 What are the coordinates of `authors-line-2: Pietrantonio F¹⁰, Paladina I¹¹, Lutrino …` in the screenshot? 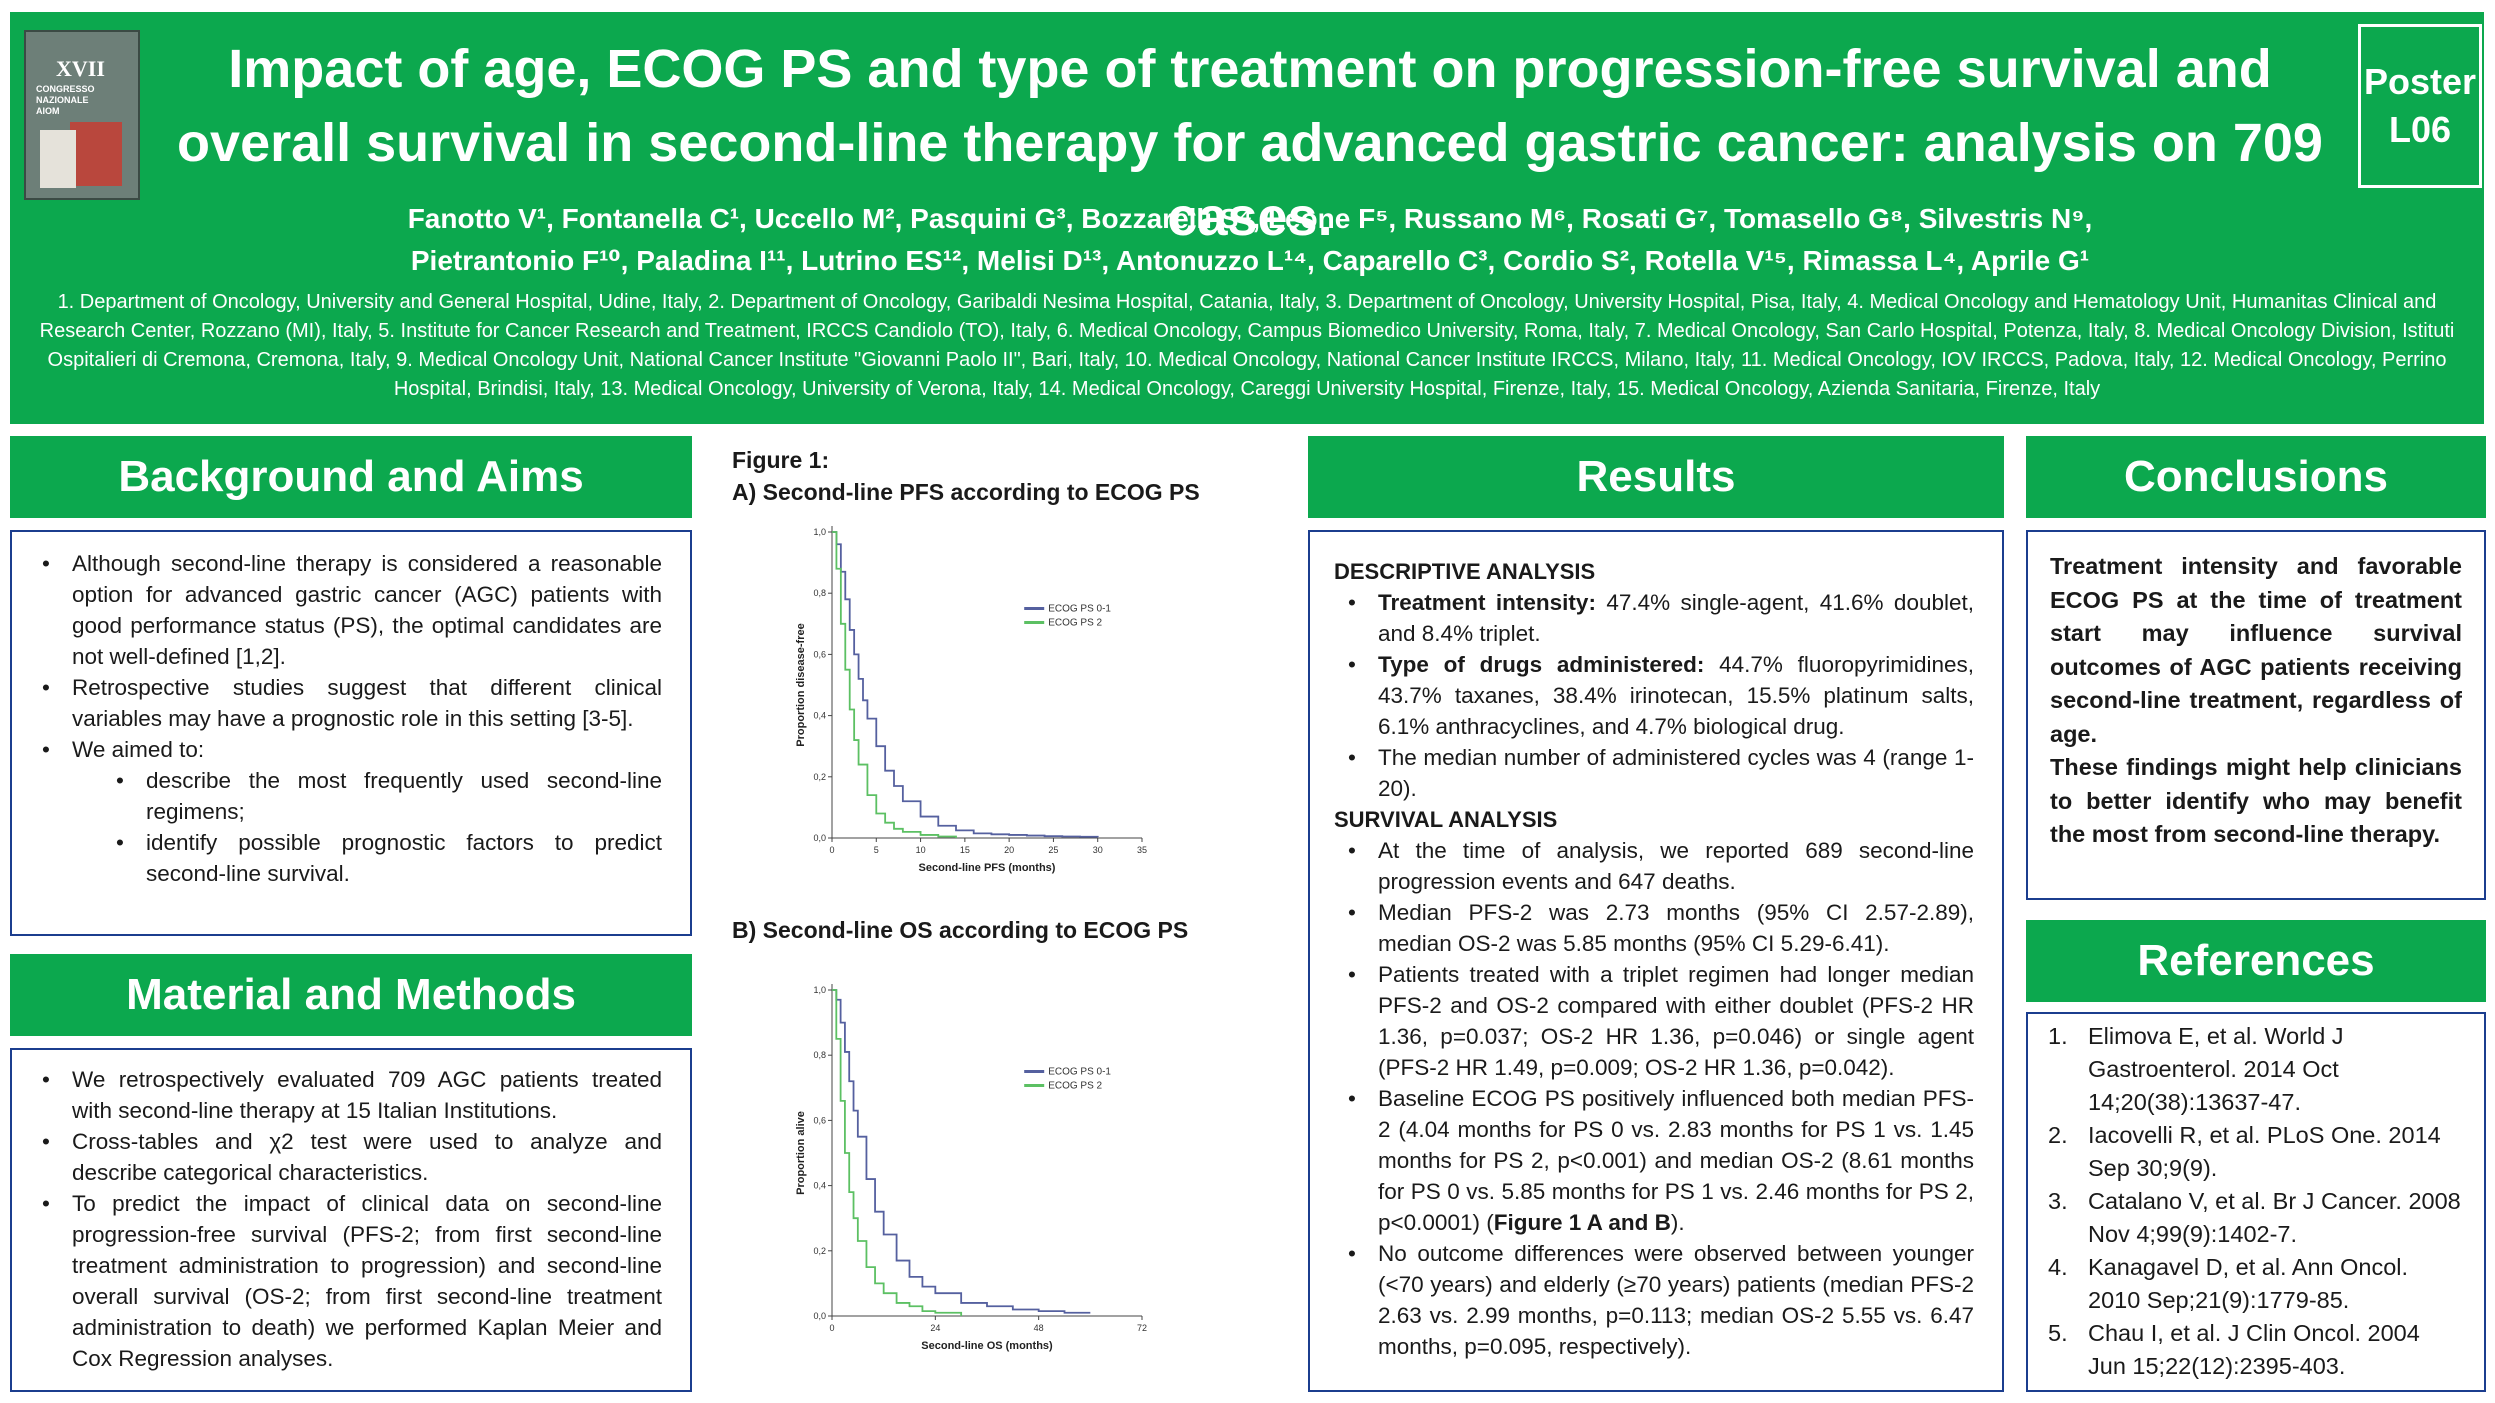 It's located at (1250, 260).